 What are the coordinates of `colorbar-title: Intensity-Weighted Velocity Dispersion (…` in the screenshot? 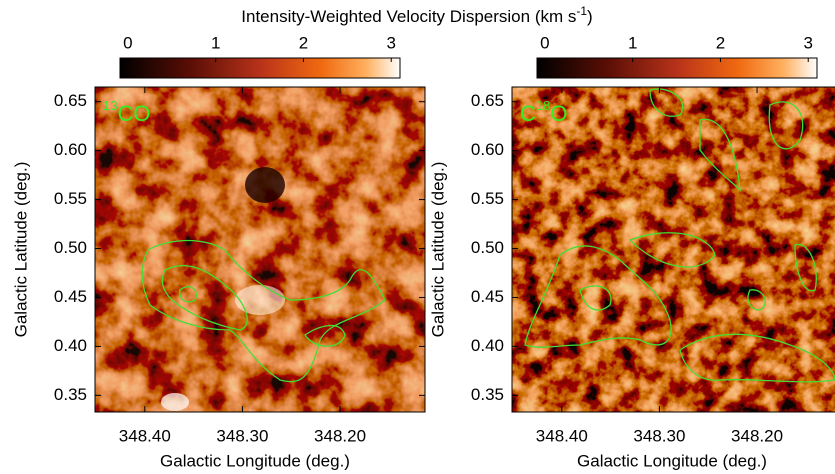 It's located at (416, 15).